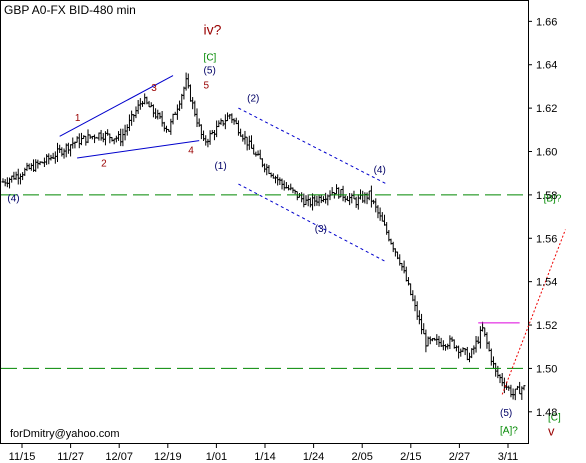 The image size is (586, 463). Describe the element at coordinates (104, 164) in the screenshot. I see `wave-label: 2` at that location.